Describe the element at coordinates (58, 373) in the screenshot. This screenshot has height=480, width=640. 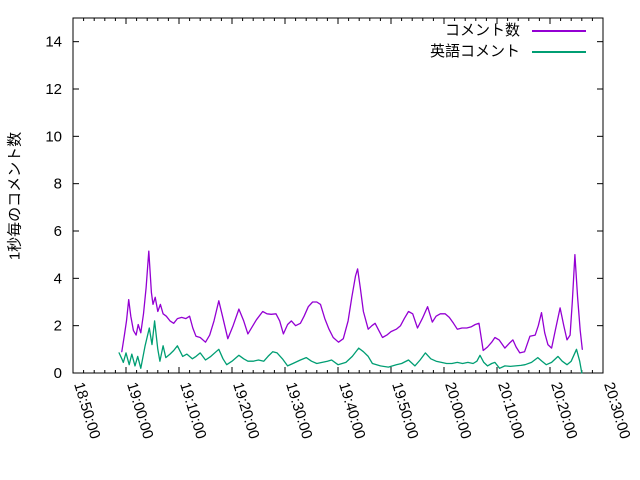
I see `svg-text: 0` at that location.